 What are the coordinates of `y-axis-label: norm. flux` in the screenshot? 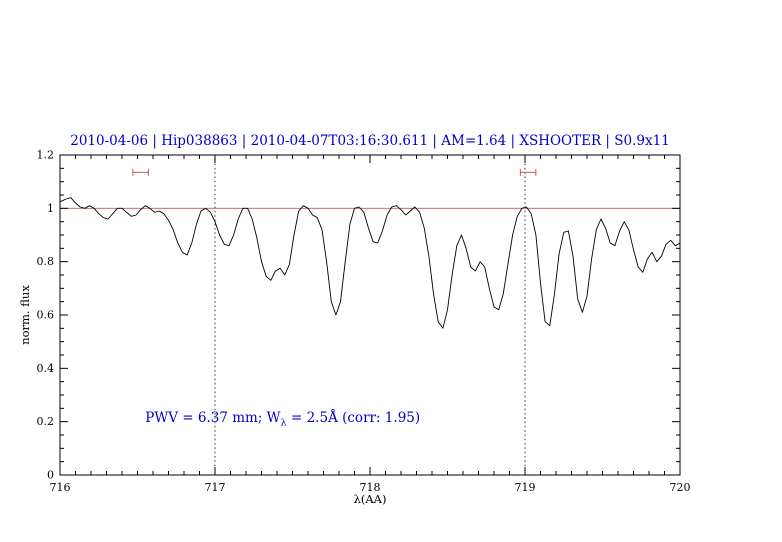 It's located at (25, 315).